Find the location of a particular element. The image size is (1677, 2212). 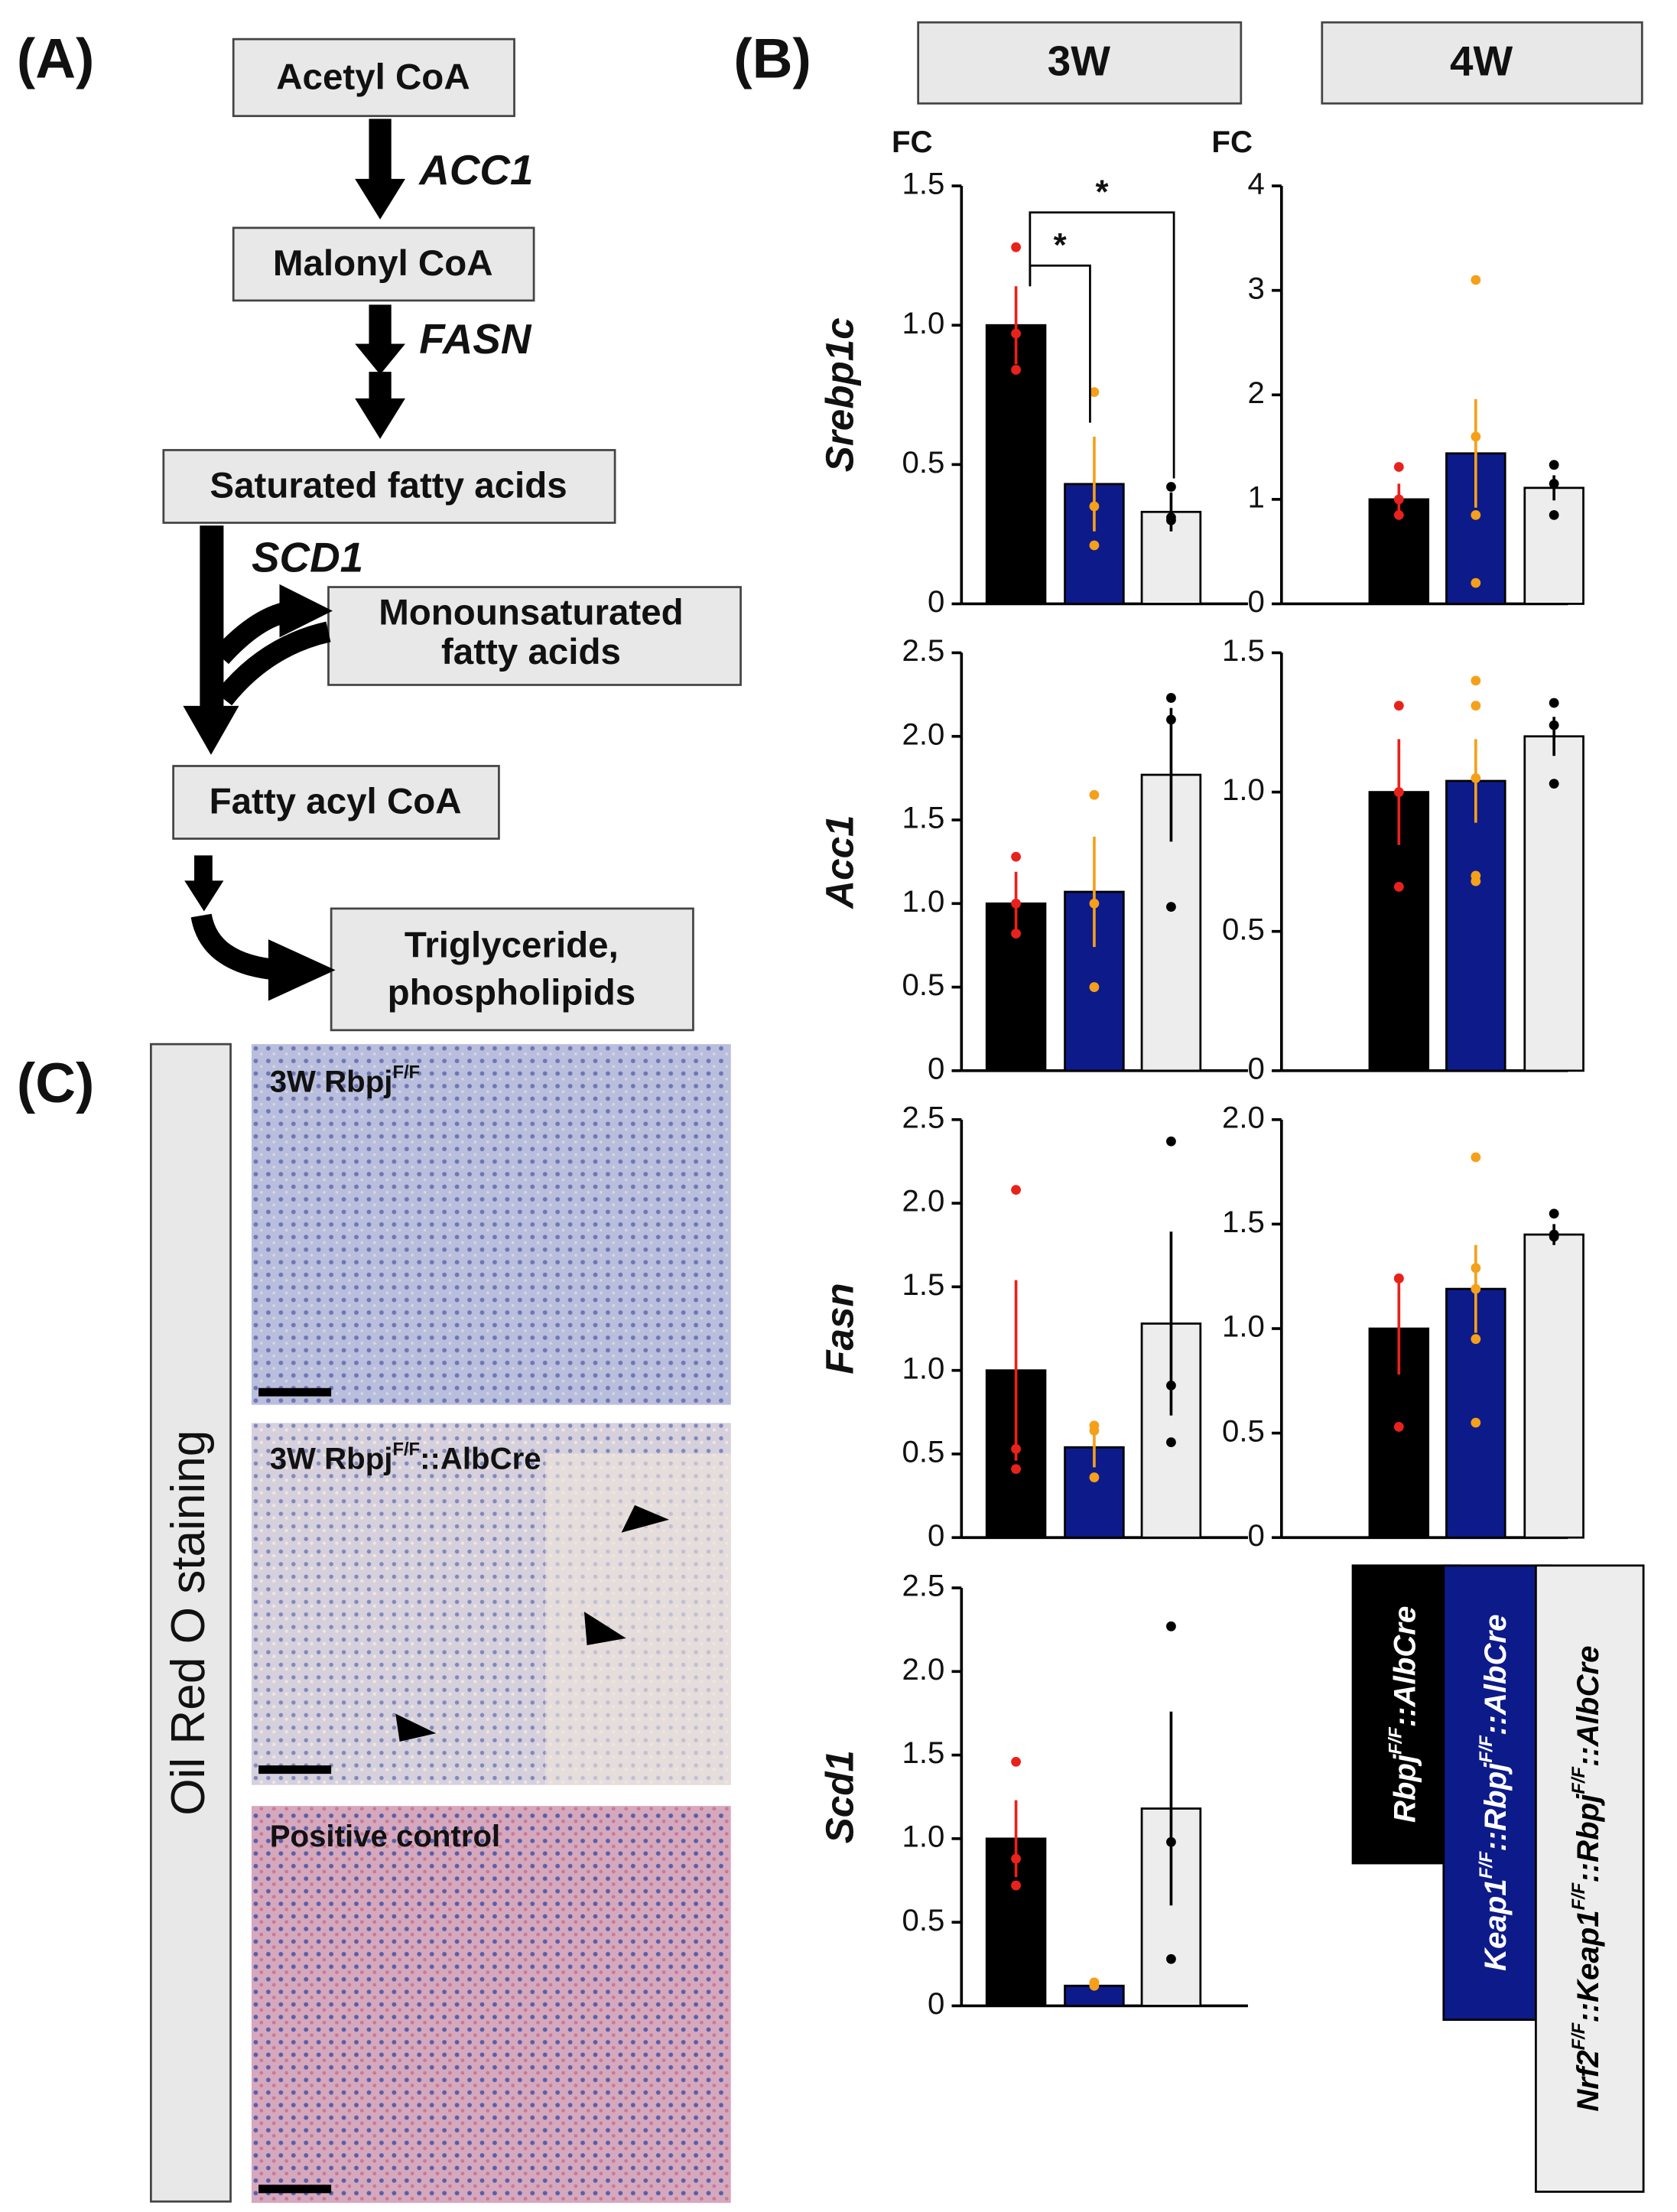

label-part: Positive control is located at coordinates (385, 1836).